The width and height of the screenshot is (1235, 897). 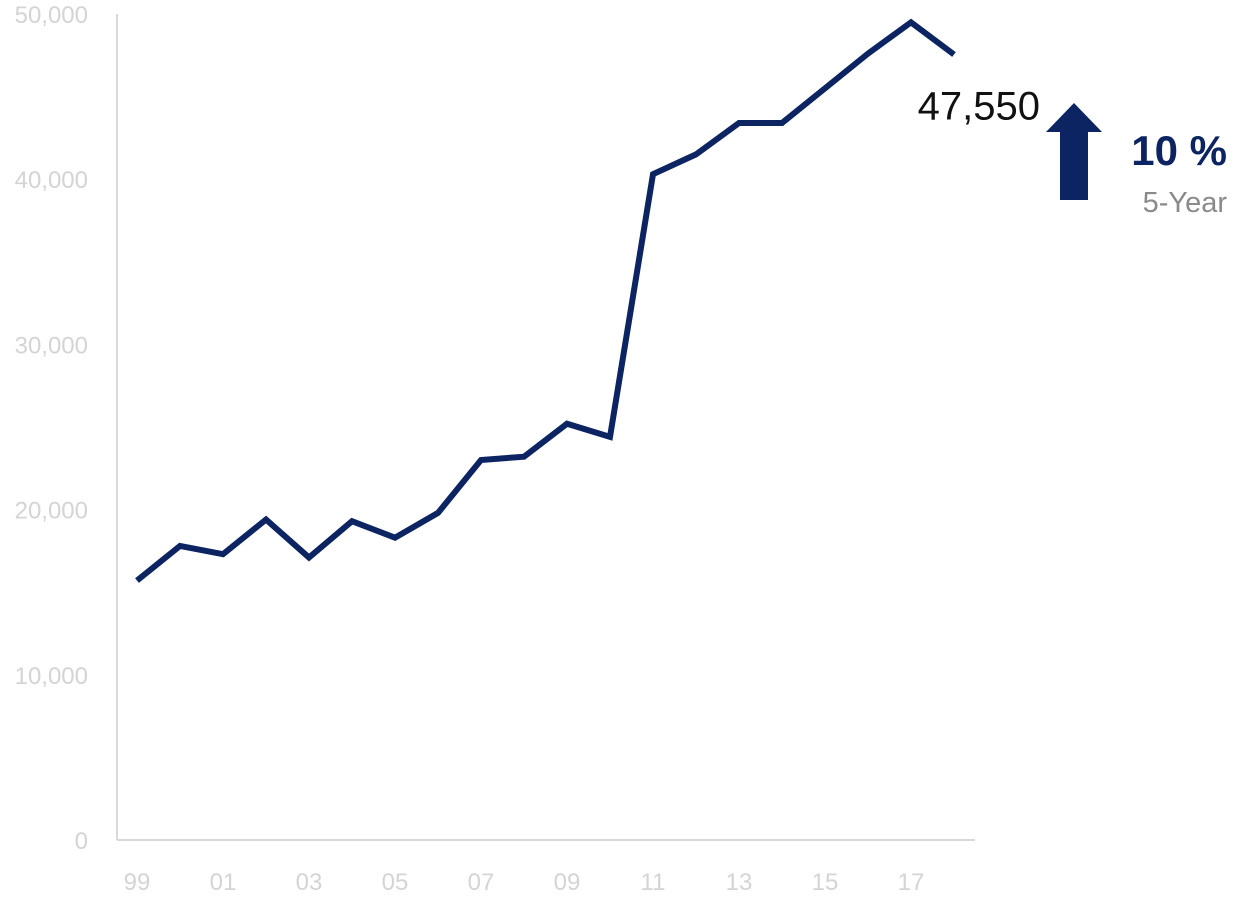 What do you see at coordinates (395, 882) in the screenshot?
I see `x-tick-label: 05` at bounding box center [395, 882].